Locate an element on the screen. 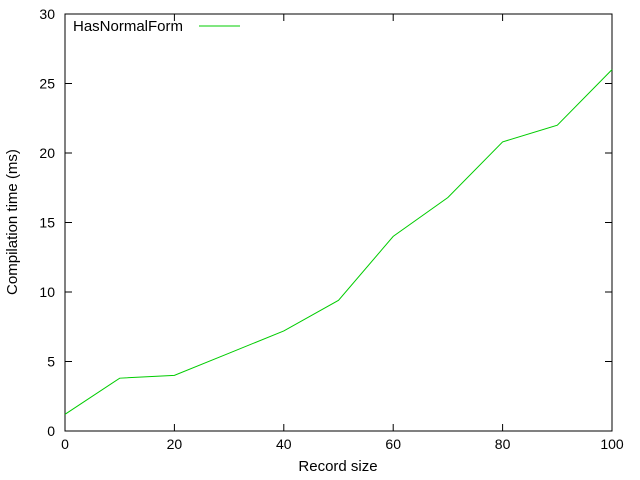  y-tick-label: 0 is located at coordinates (51, 431).